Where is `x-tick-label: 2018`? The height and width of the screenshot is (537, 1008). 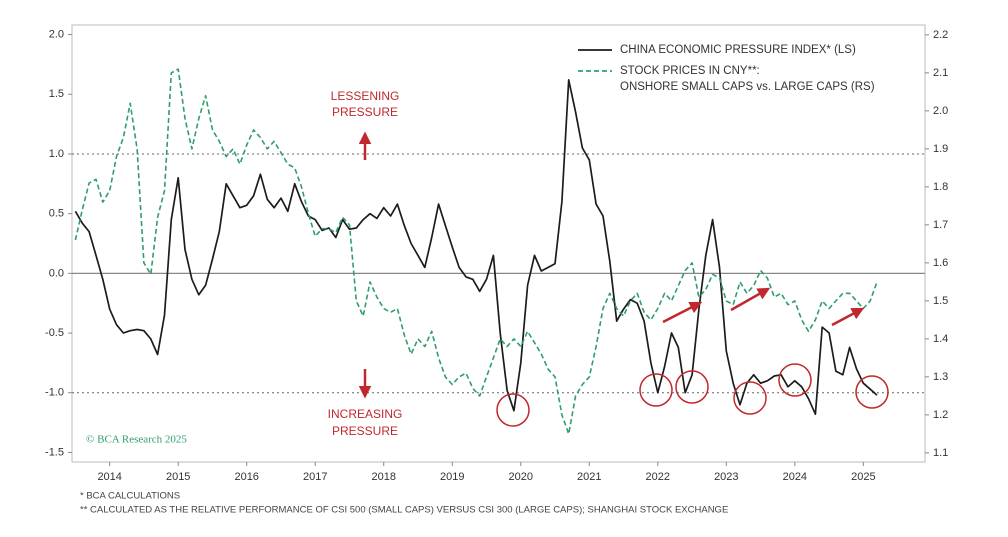
x-tick-label: 2018 is located at coordinates (383, 477).